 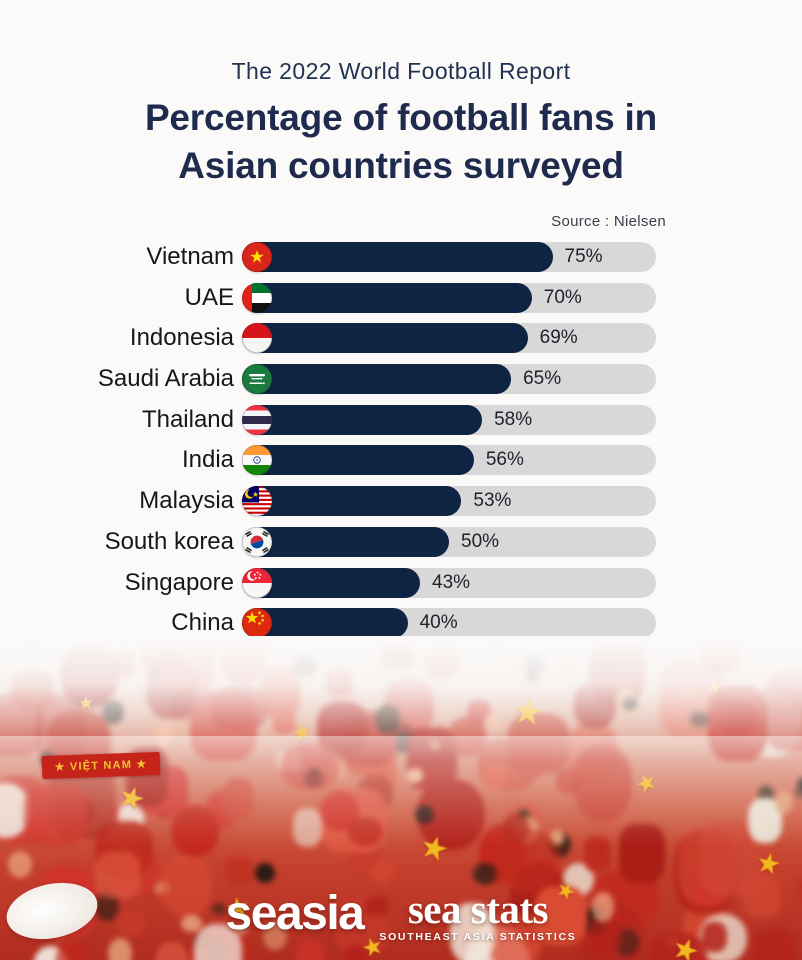 What do you see at coordinates (542, 379) in the screenshot?
I see `percent-label: 65%` at bounding box center [542, 379].